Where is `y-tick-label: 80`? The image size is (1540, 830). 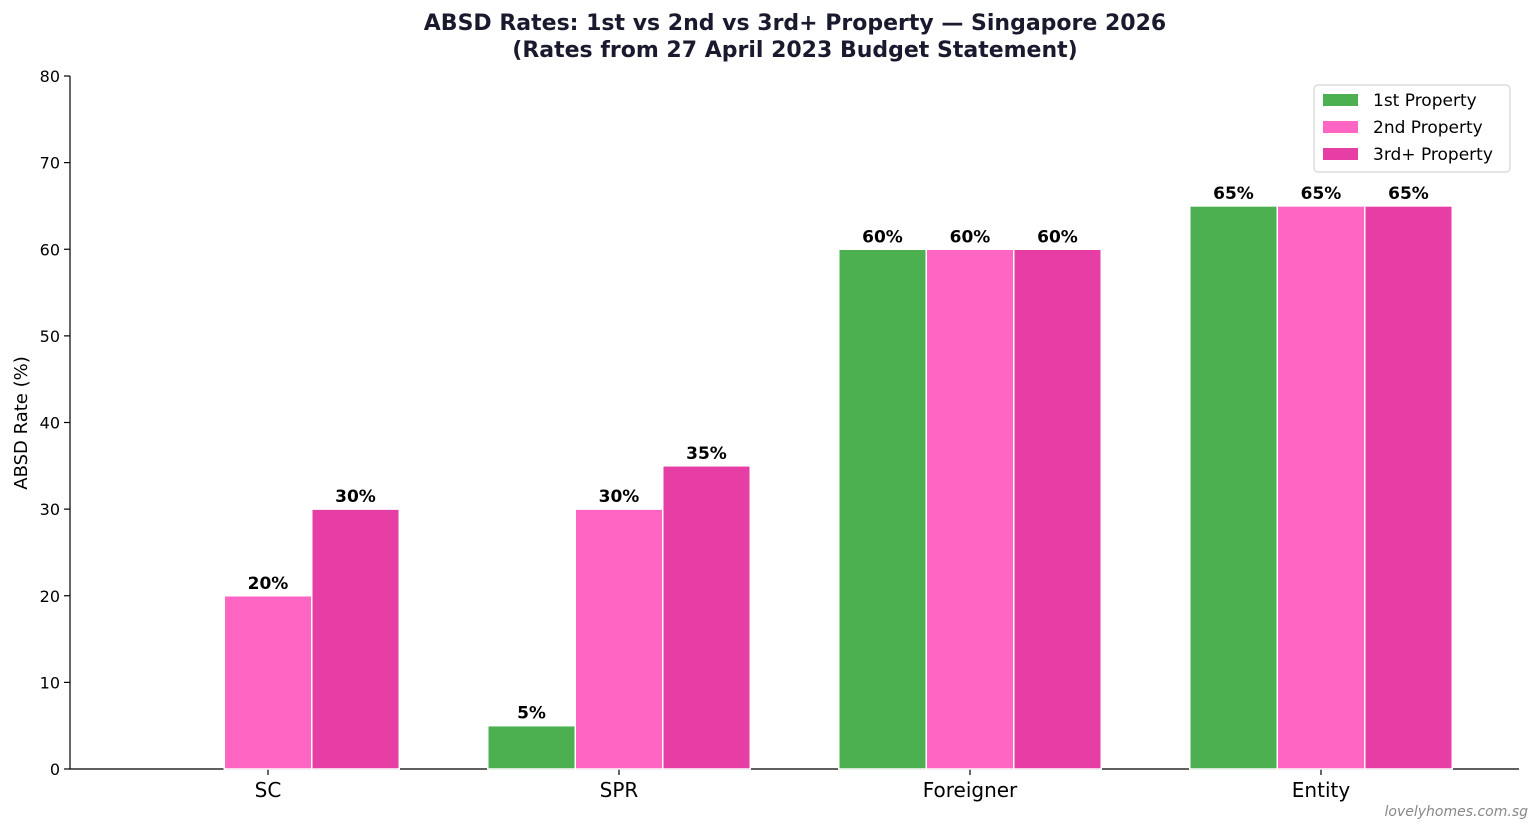
y-tick-label: 80 is located at coordinates (50, 76).